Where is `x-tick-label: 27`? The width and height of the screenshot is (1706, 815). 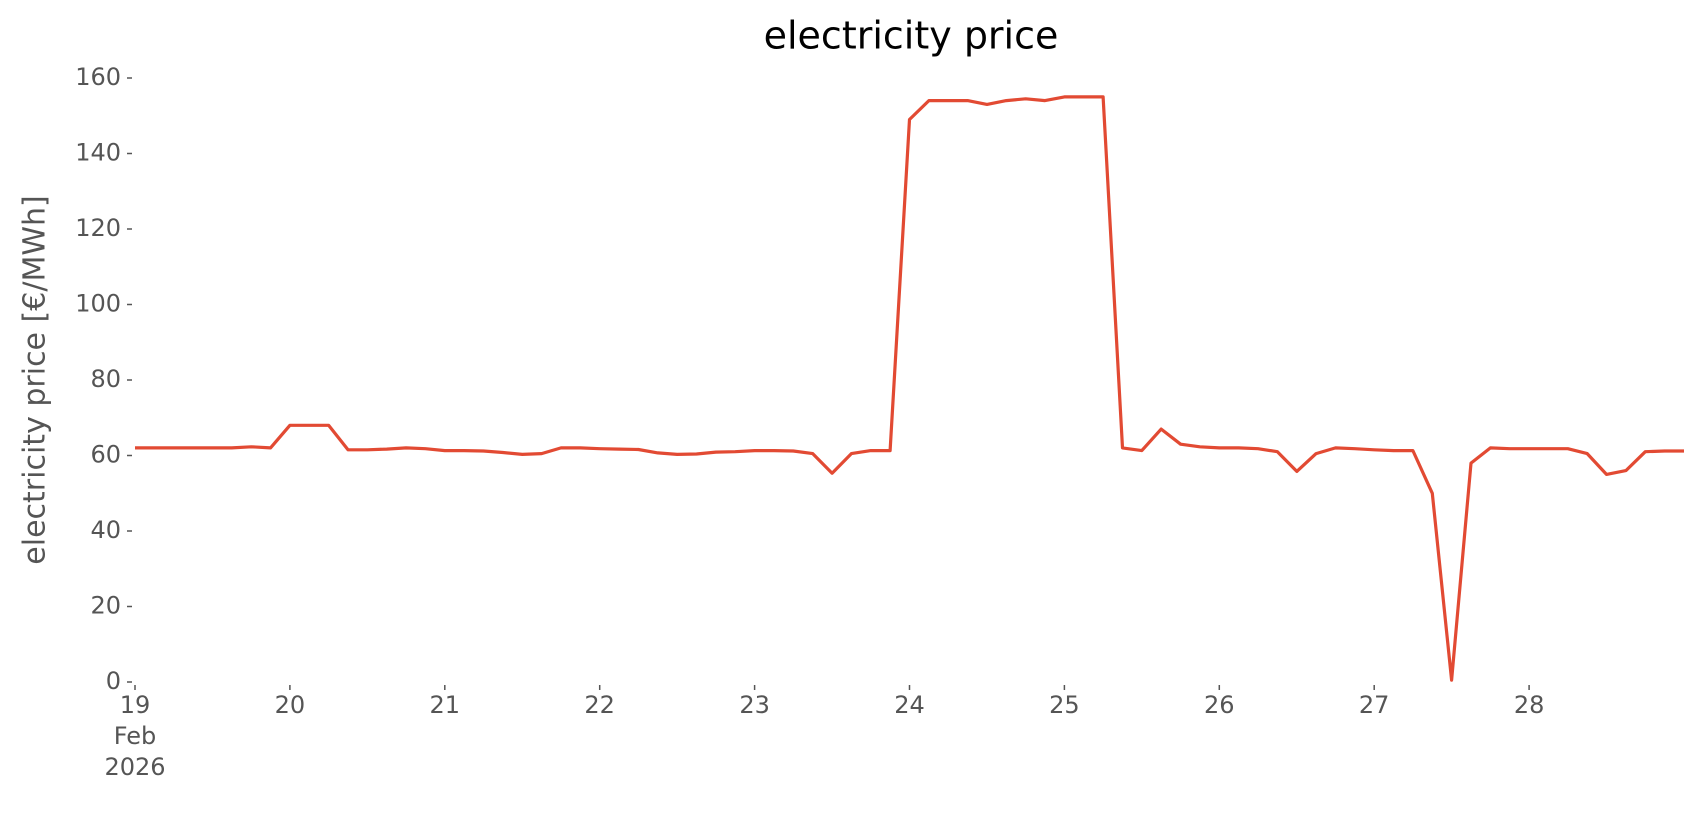 x-tick-label: 27 is located at coordinates (1374, 705).